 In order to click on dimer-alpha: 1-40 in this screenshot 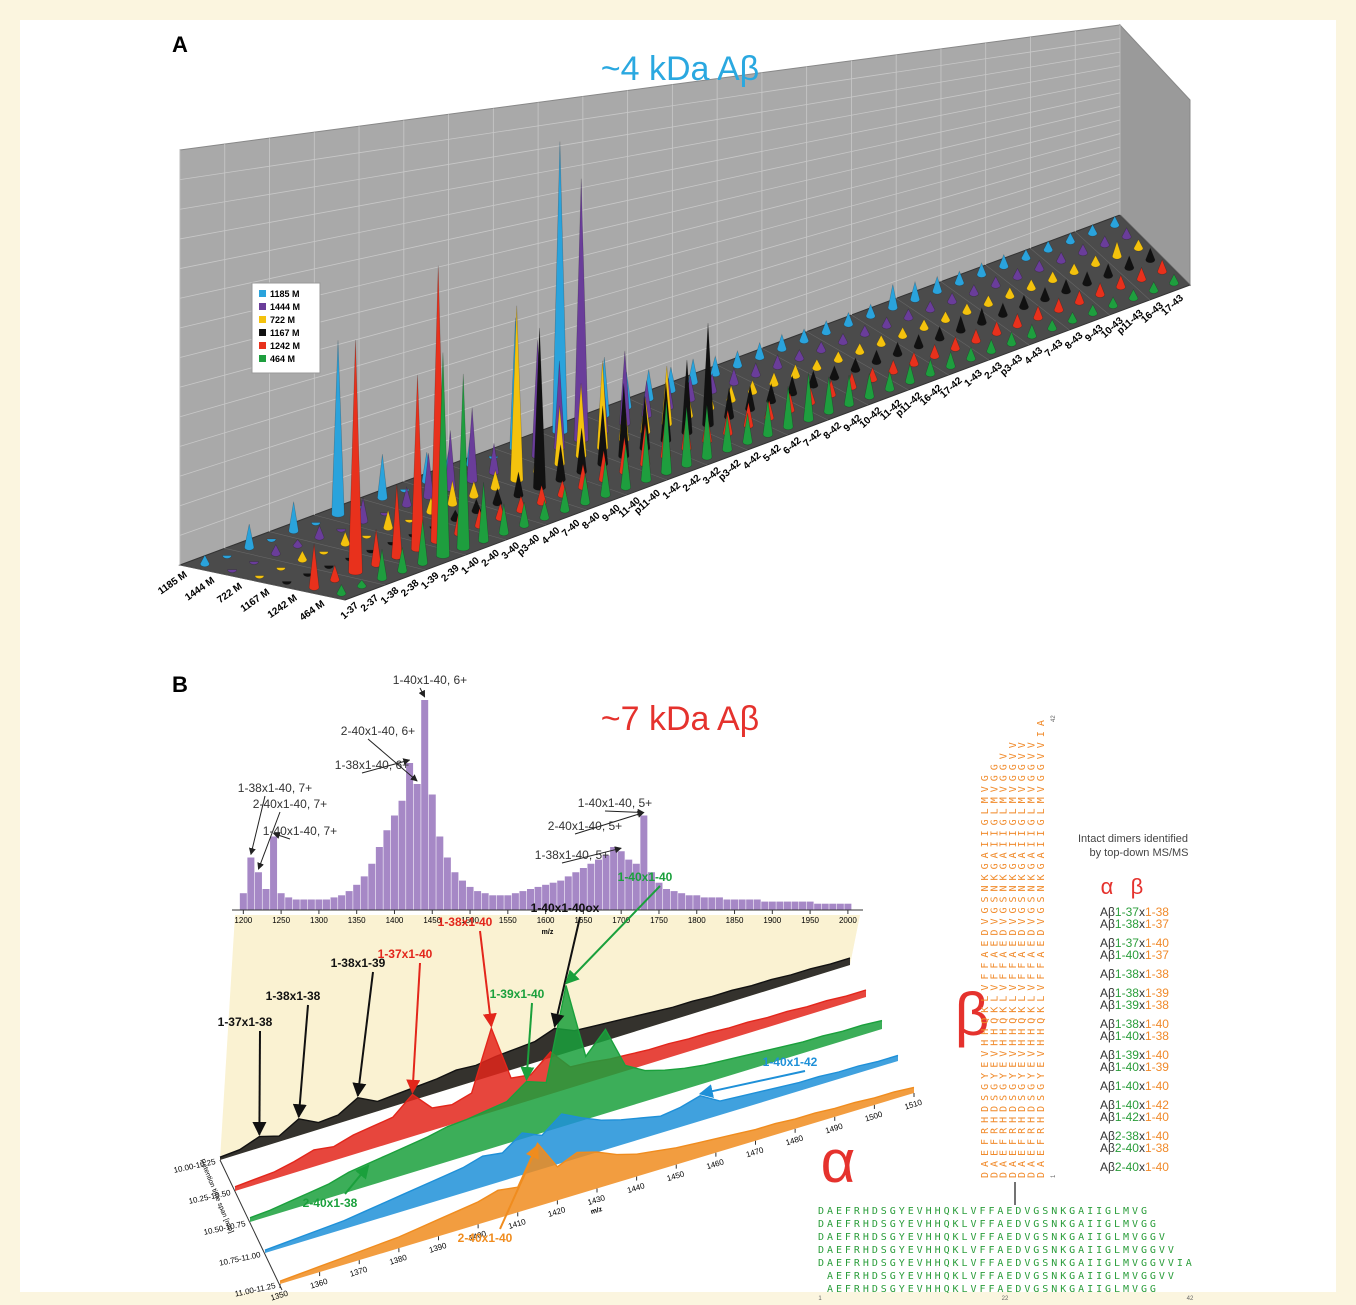, I will do `click(1127, 955)`.